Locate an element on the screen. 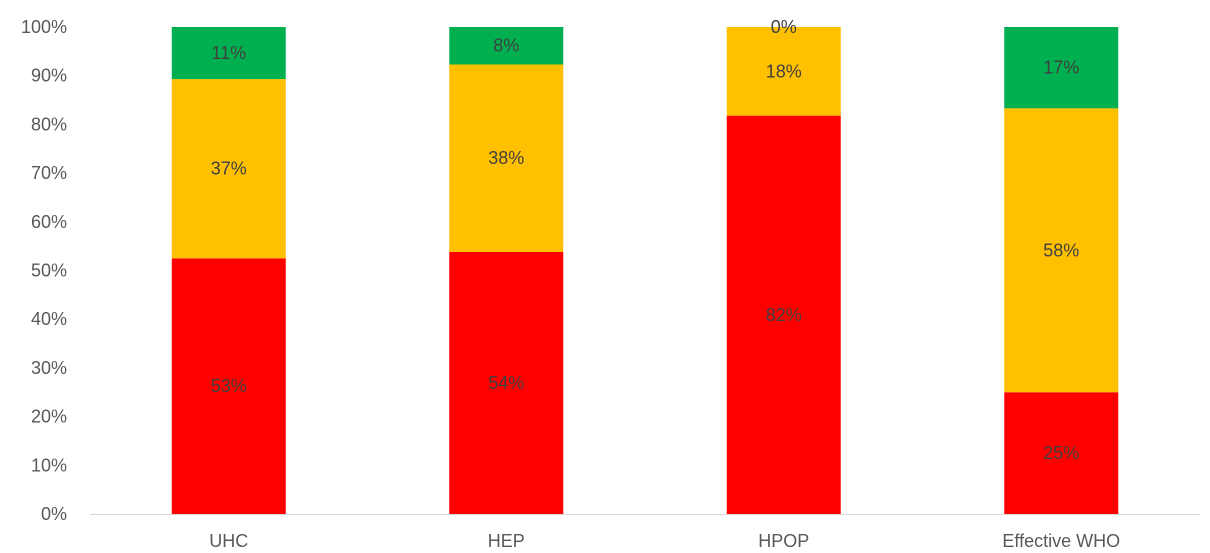 The height and width of the screenshot is (553, 1210). data-label: 58% is located at coordinates (1061, 250).